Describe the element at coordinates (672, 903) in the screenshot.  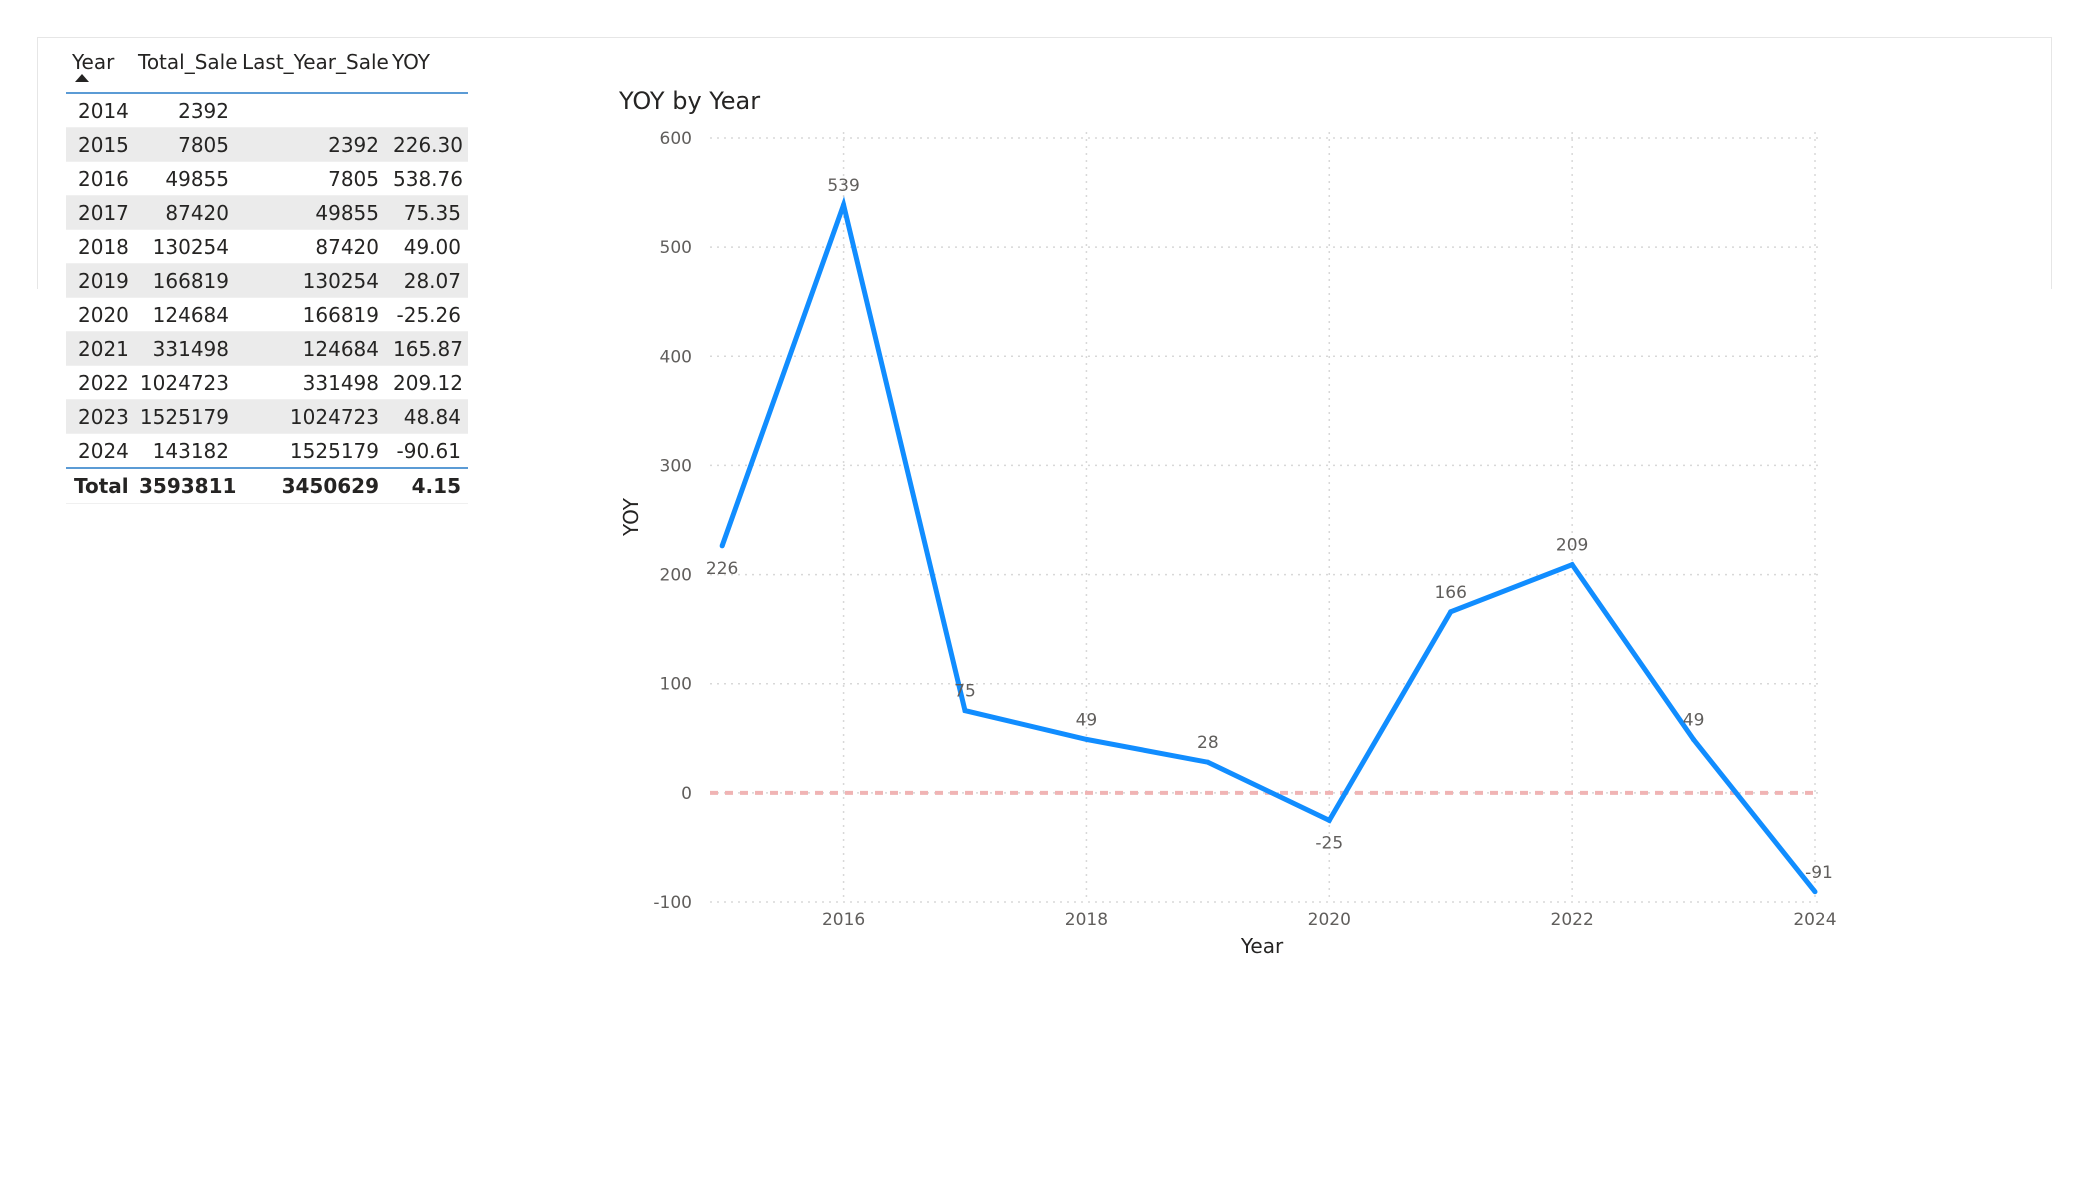
I see `y-tick-label: -100` at that location.